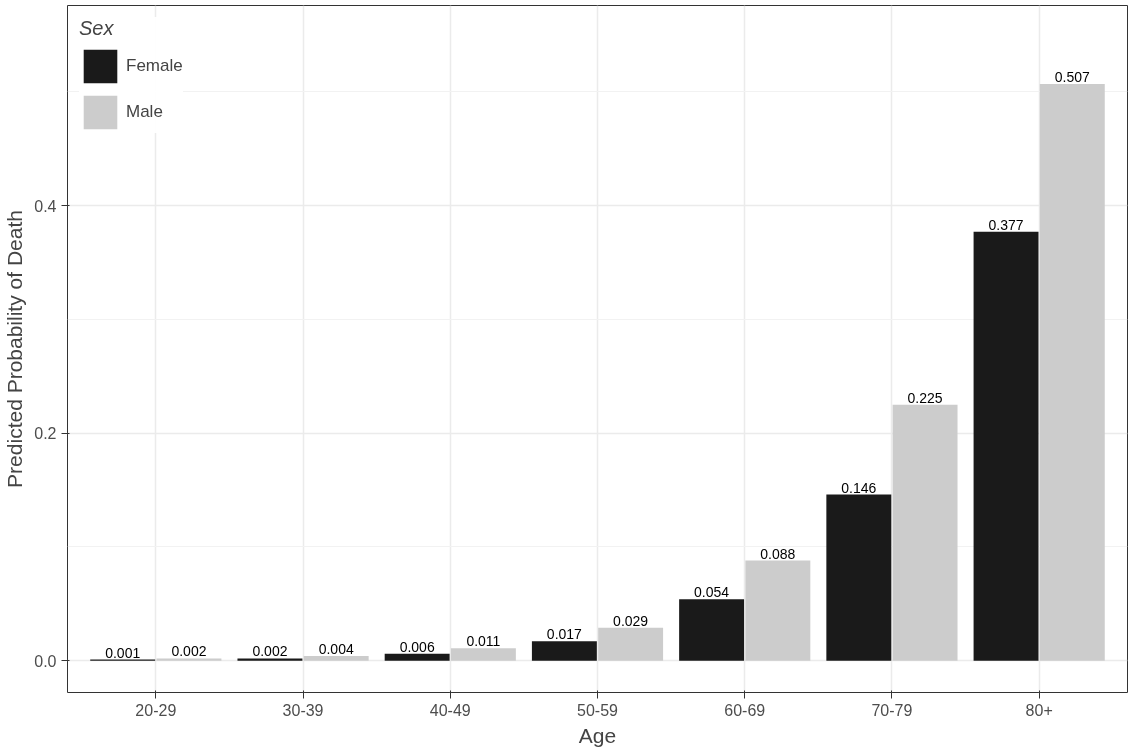  I want to click on y-axis-title: Predicted Probability of Death, so click(15, 349).